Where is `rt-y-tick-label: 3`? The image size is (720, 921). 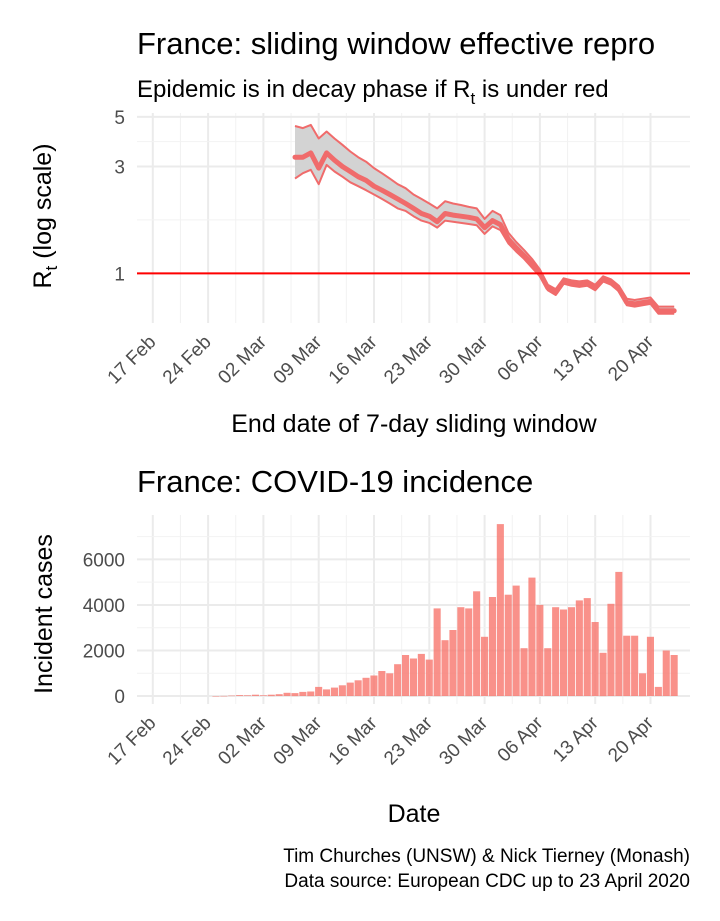 rt-y-tick-label: 3 is located at coordinates (119, 167).